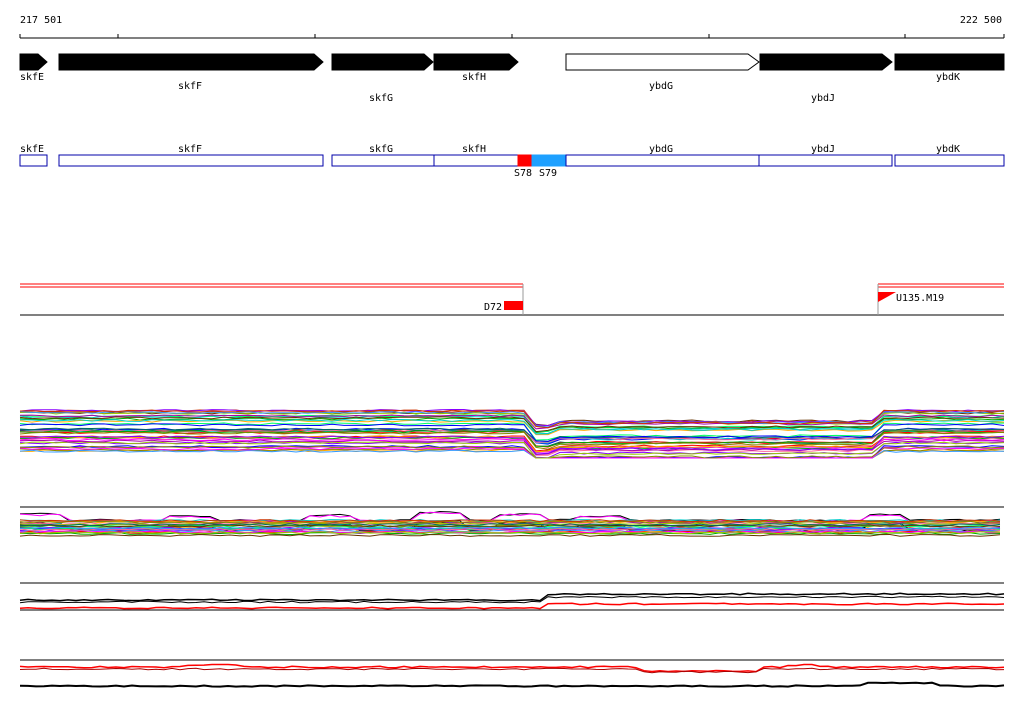  What do you see at coordinates (474, 77) in the screenshot?
I see `gene-label-skfH: skfH` at bounding box center [474, 77].